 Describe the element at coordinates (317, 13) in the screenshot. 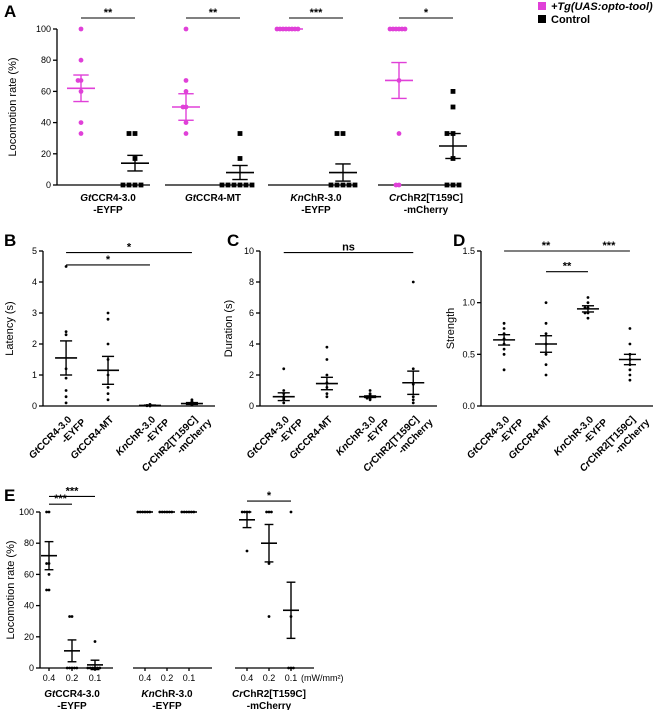

I see `panel-a-sig-label: ***` at that location.